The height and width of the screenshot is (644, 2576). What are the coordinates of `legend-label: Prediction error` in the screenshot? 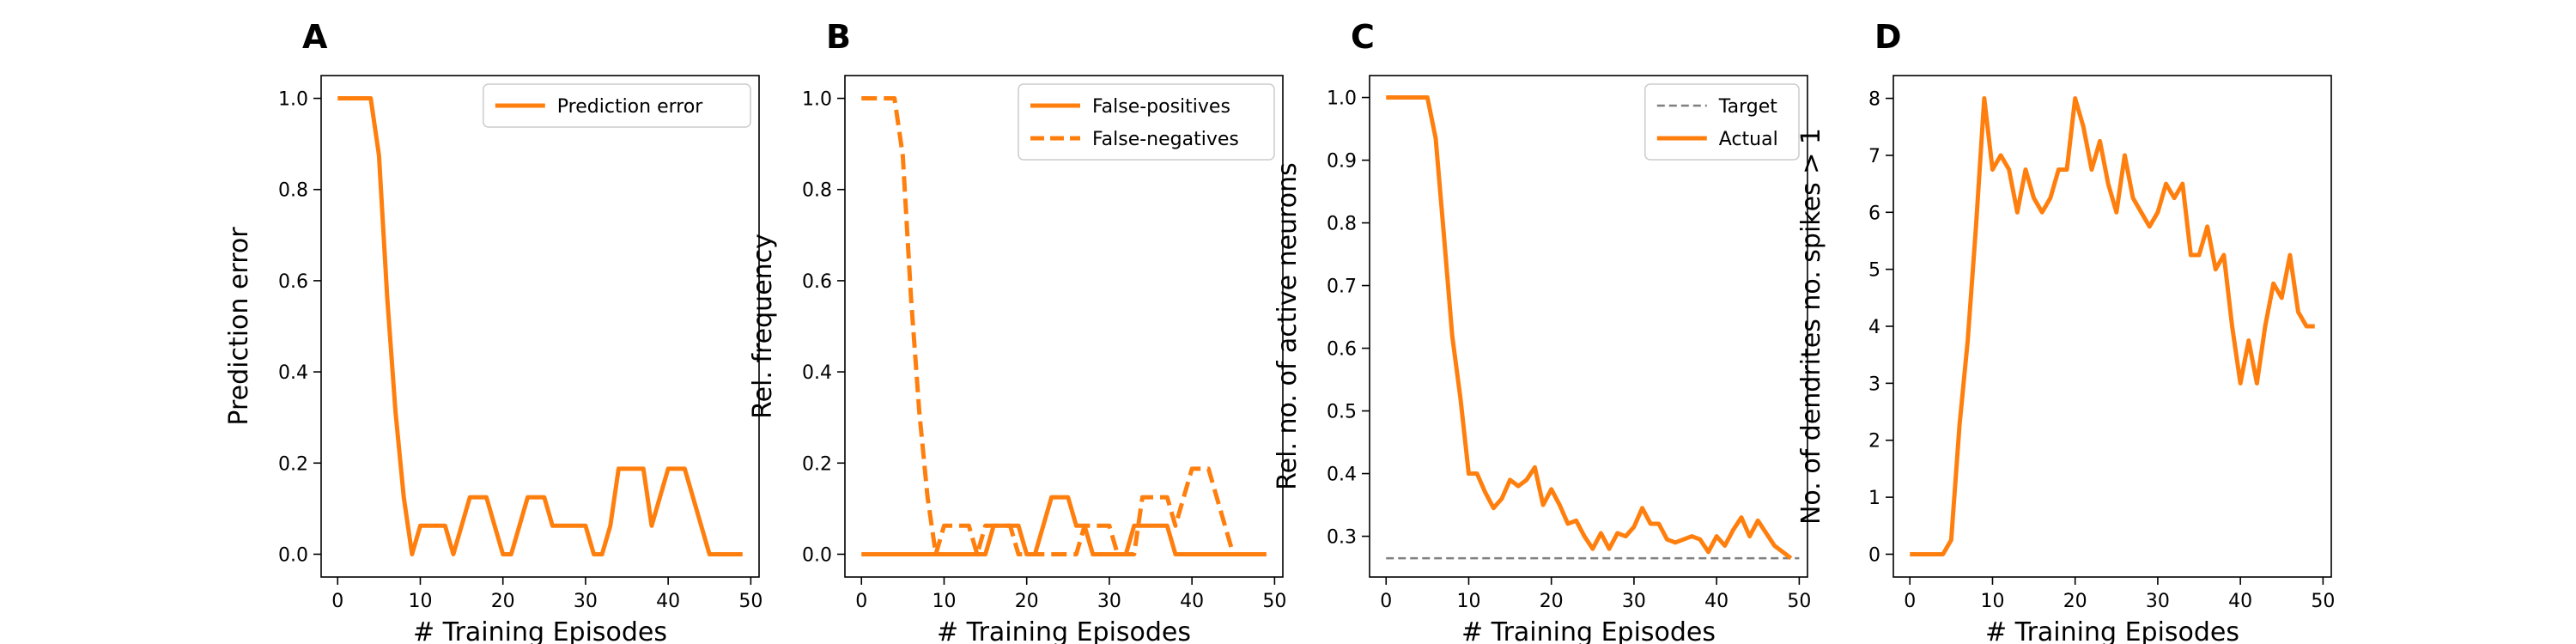 It's located at (630, 107).